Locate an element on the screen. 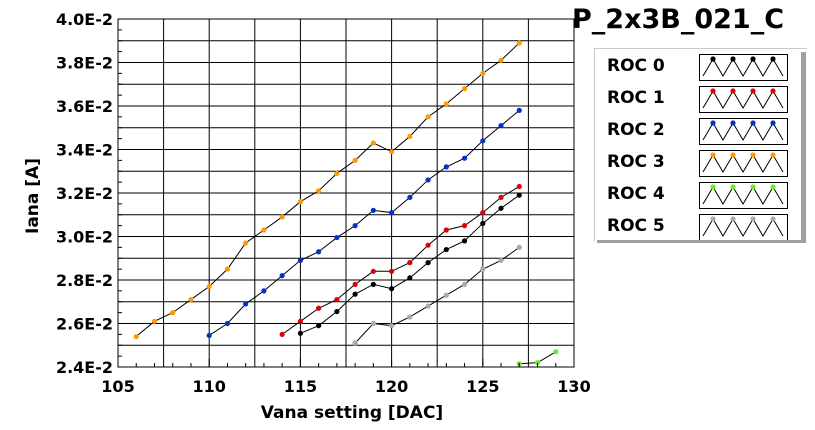 The height and width of the screenshot is (430, 815). legend-label: ROC 5 is located at coordinates (636, 226).